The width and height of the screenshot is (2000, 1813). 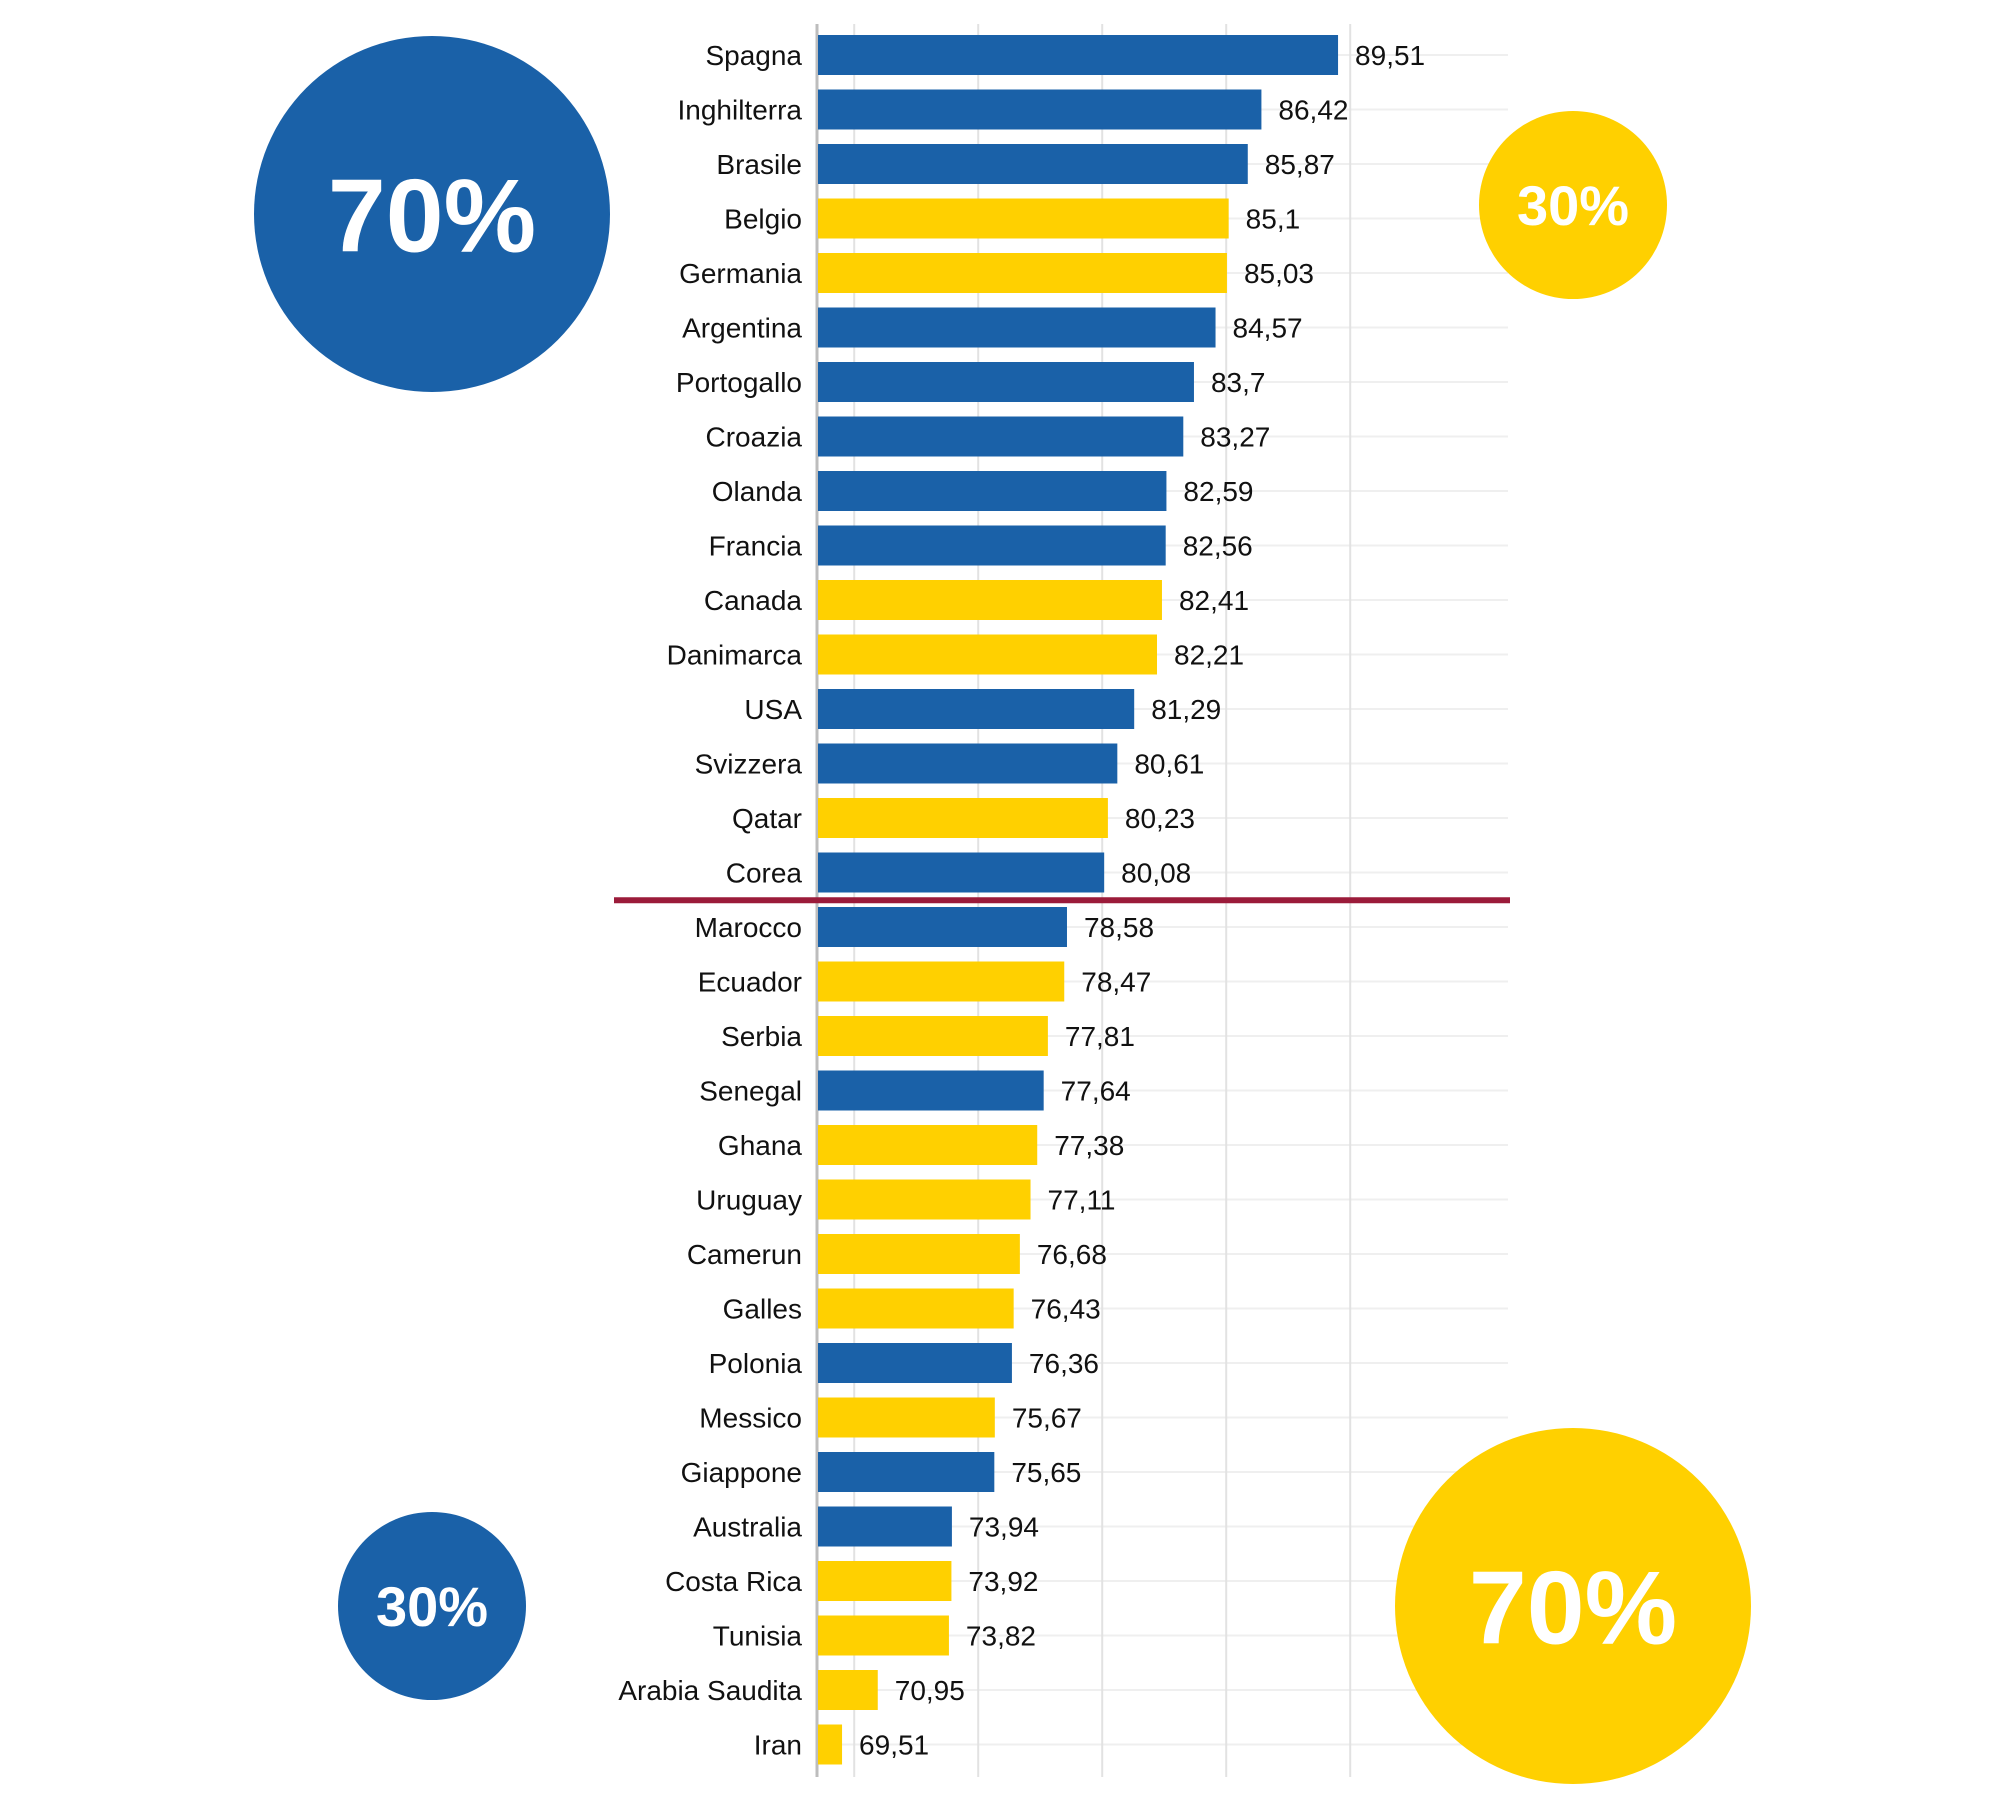 I want to click on category-label: Corea, so click(x=764, y=873).